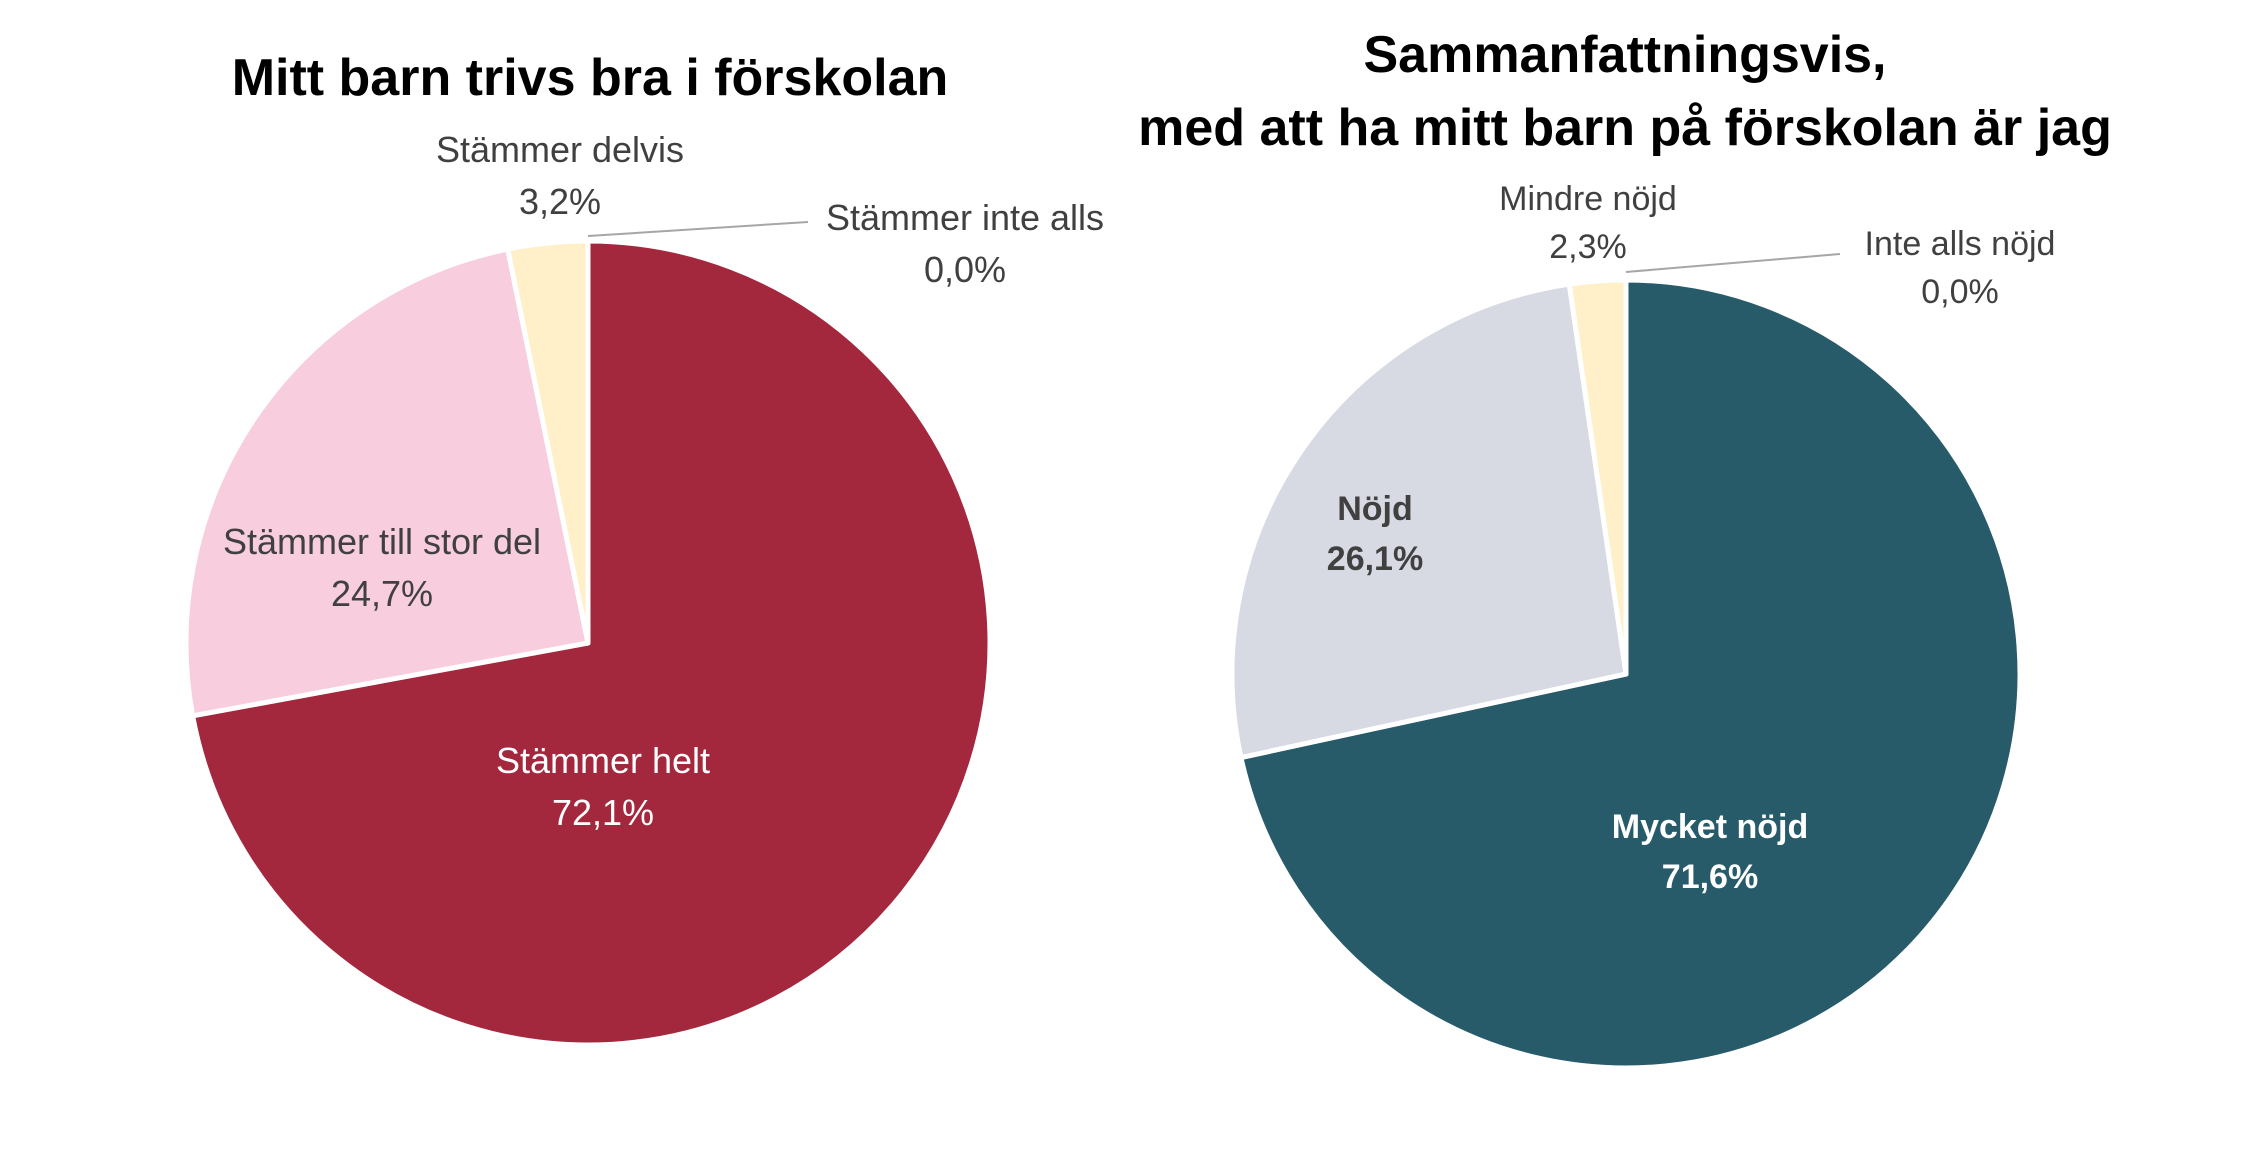  What do you see at coordinates (965, 269) in the screenshot?
I see `chart-1-value-stammer-inte-alls: 0,0%` at bounding box center [965, 269].